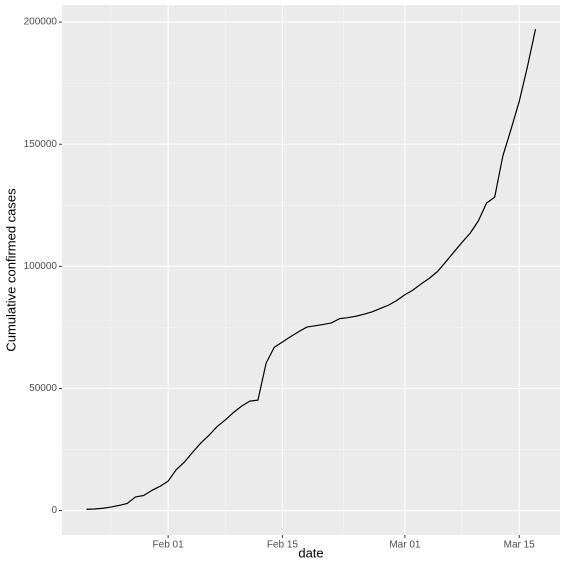 The height and width of the screenshot is (567, 567). Describe the element at coordinates (43, 388) in the screenshot. I see `y-tick-label: 50000` at that location.